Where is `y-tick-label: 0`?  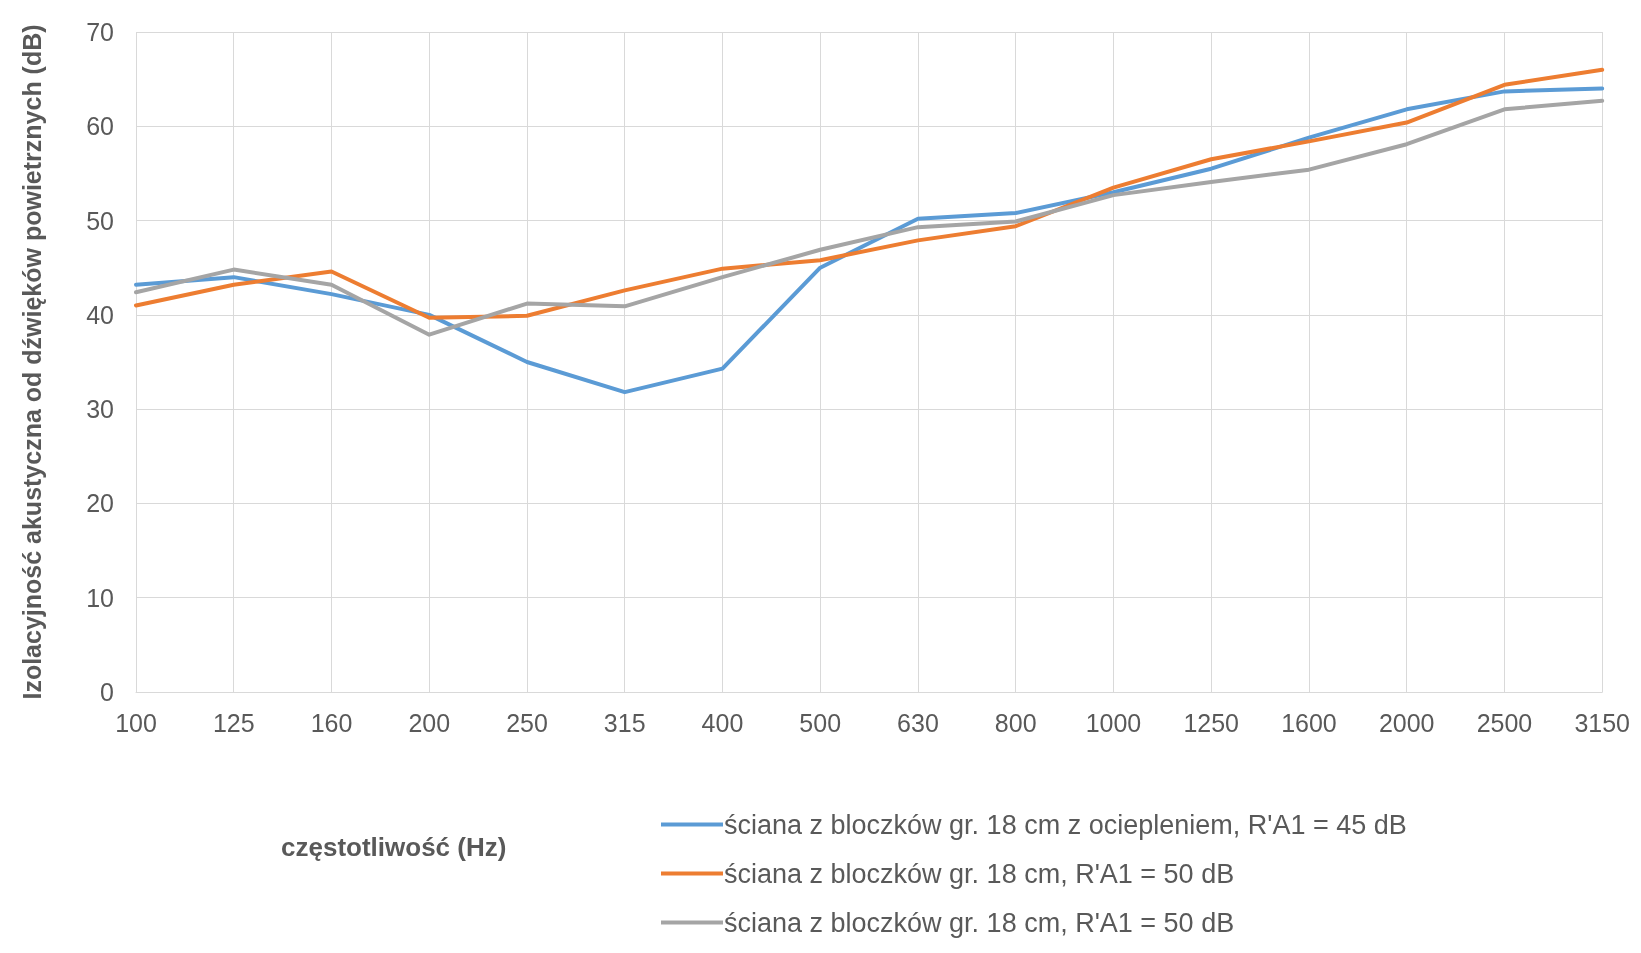 y-tick-label: 0 is located at coordinates (107, 692).